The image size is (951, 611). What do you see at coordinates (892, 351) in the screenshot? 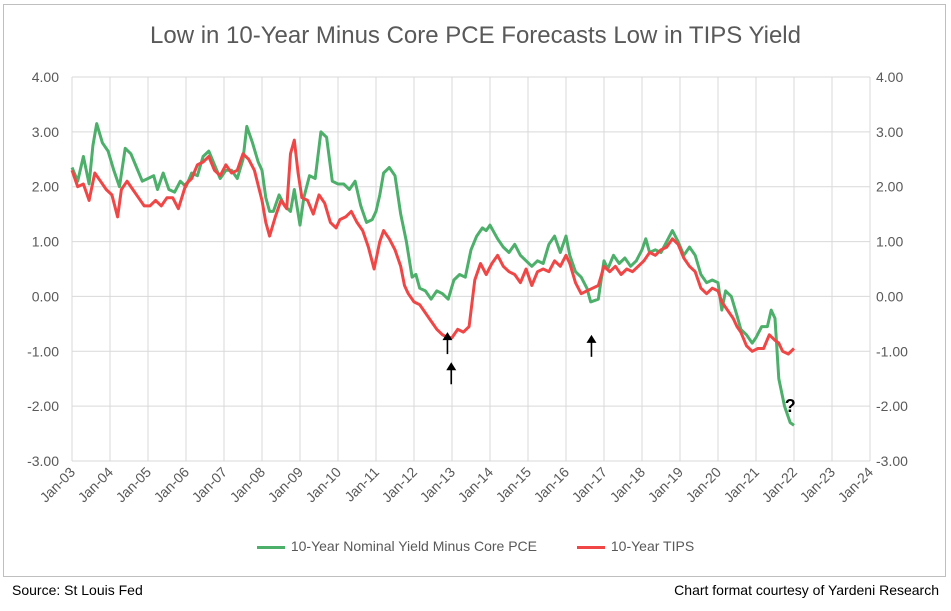
I see `y-tick-label-right: -1.00` at bounding box center [892, 351].